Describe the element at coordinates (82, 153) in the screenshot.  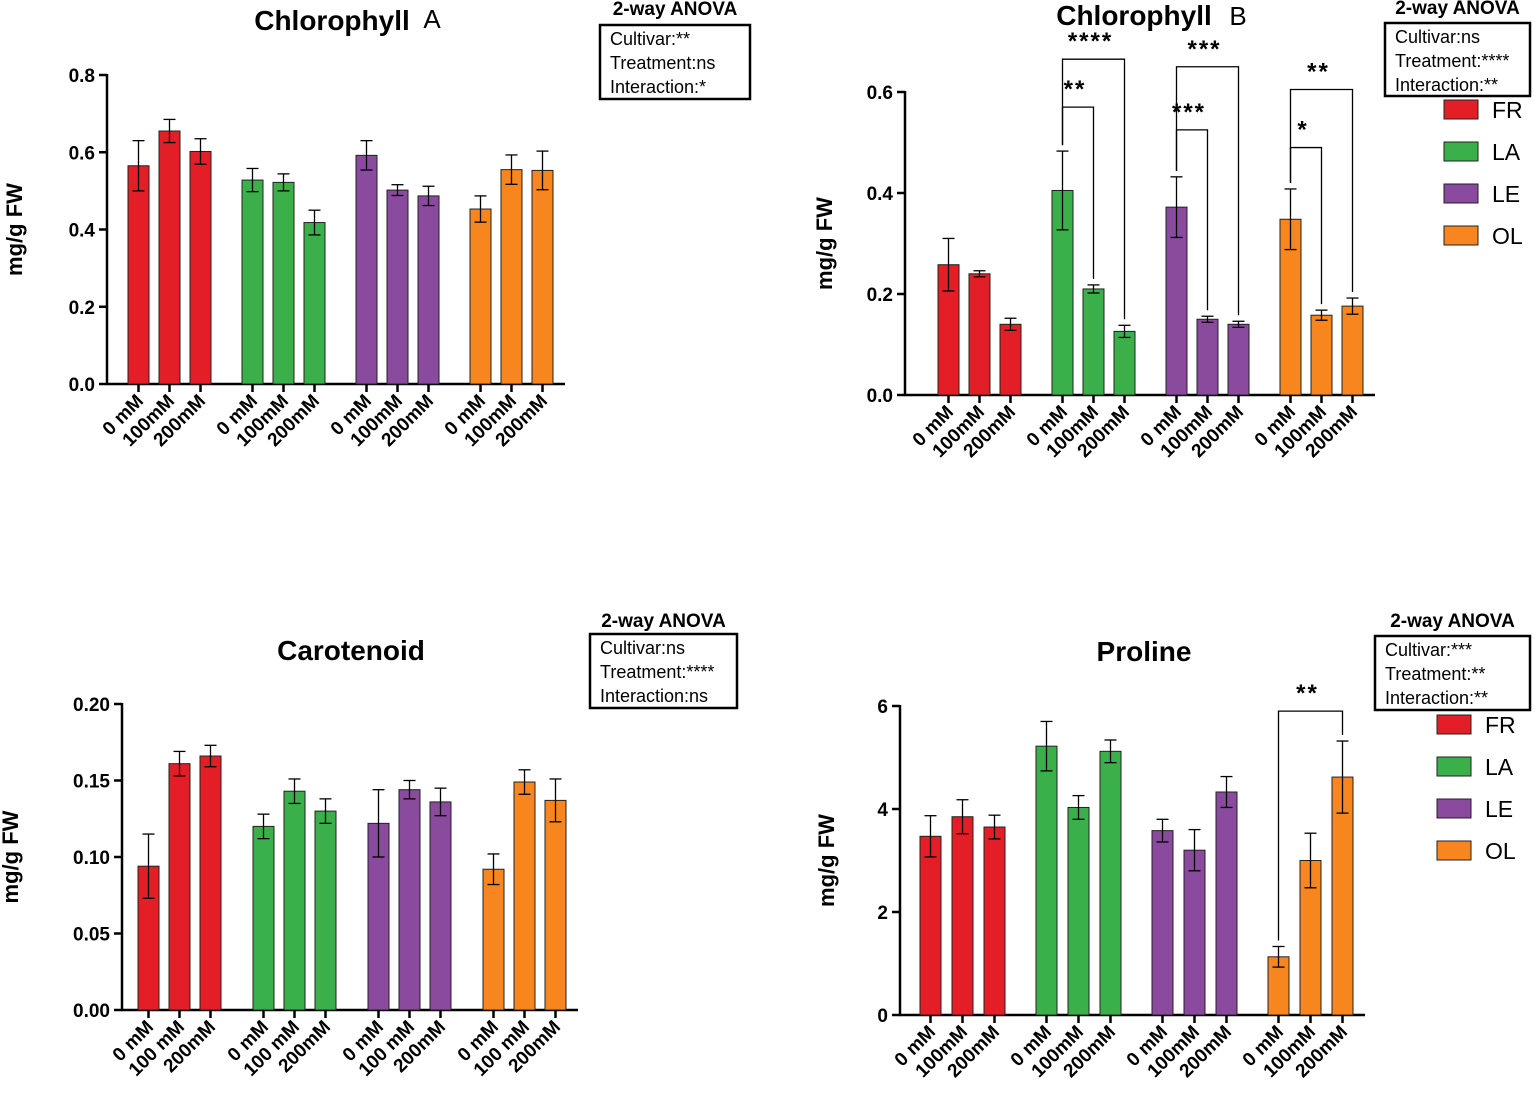
I see `y-tick-label: 0.6` at that location.